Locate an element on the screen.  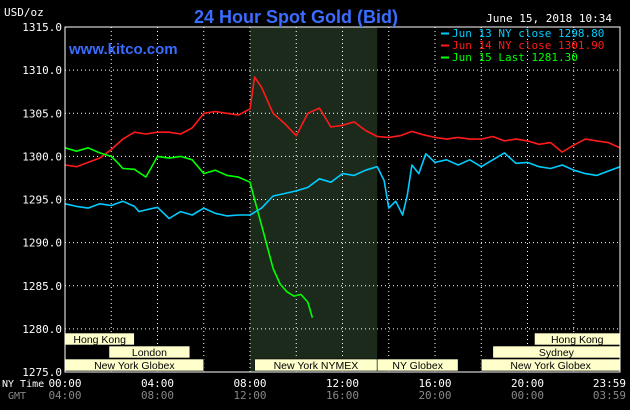
ny-tick-label: 23:59 is located at coordinates (609, 383).